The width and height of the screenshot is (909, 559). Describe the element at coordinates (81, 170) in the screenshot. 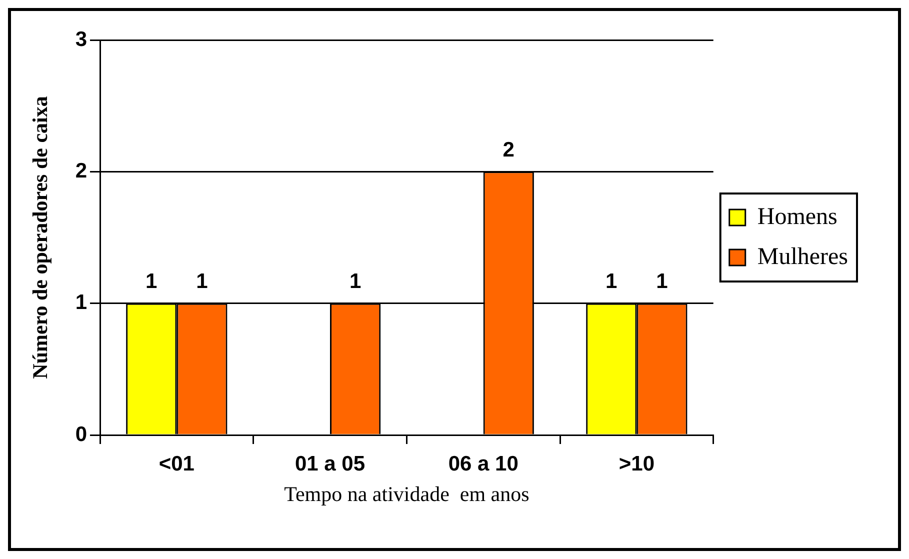

I see `y-tick-label: 2` at that location.